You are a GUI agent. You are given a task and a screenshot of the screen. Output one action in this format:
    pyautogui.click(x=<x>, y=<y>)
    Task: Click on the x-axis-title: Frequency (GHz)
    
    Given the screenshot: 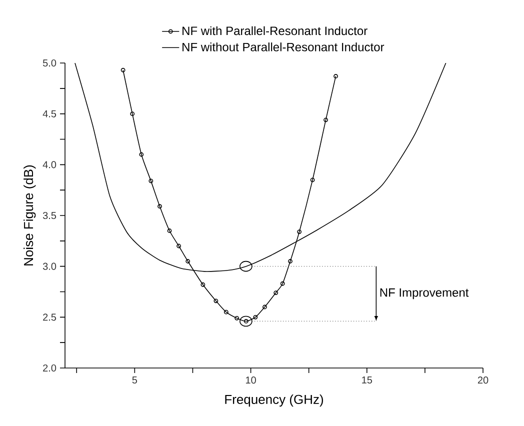 What is the action you would take?
    pyautogui.click(x=274, y=400)
    